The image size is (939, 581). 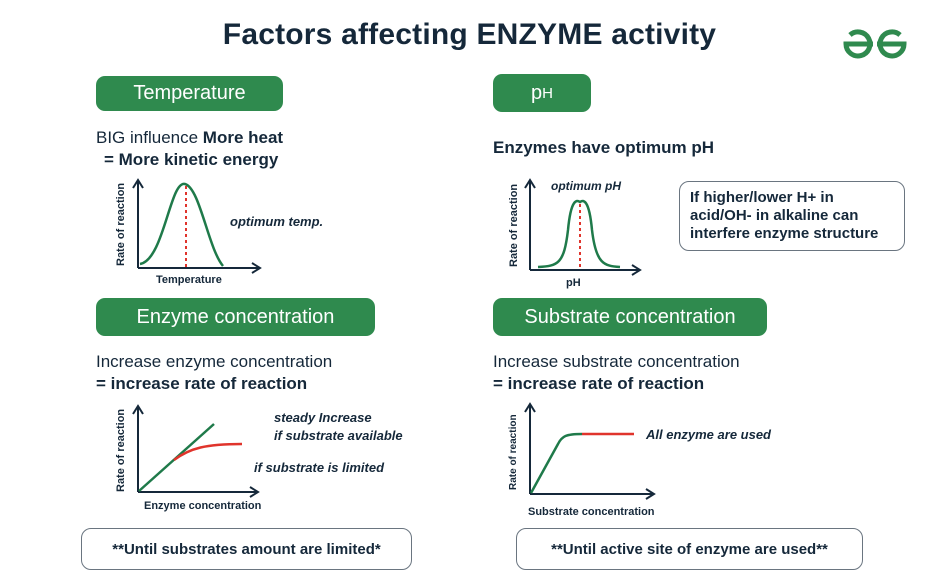 What do you see at coordinates (547, 93) in the screenshot?
I see `ph-label-sup: H` at bounding box center [547, 93].